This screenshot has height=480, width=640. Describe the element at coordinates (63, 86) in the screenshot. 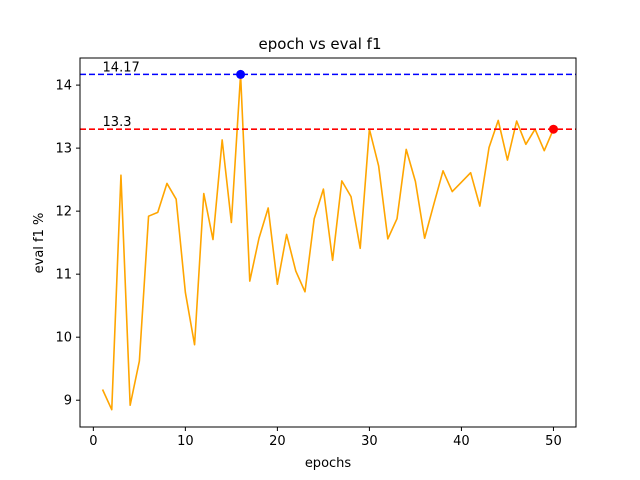

I see `y-tick-label-5: 14` at that location.